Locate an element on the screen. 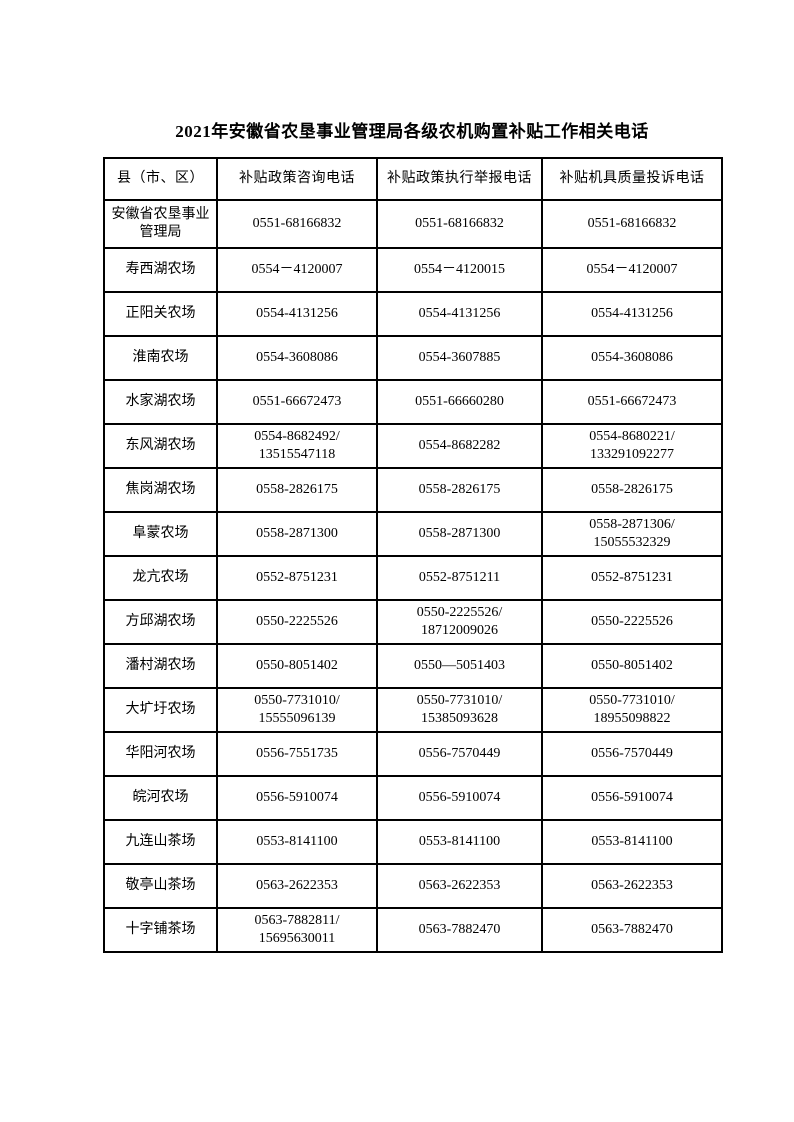 Image resolution: width=794 pixels, height=1122 pixels. report-phone-cell: 0563-2622353 is located at coordinates (459, 885).